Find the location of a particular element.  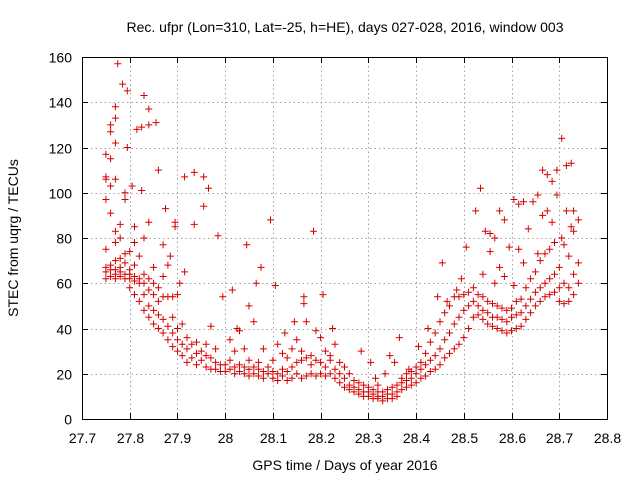

y-tick-labels: 0 20 40 60 80 100 120 140 160 is located at coordinates (61, 239).